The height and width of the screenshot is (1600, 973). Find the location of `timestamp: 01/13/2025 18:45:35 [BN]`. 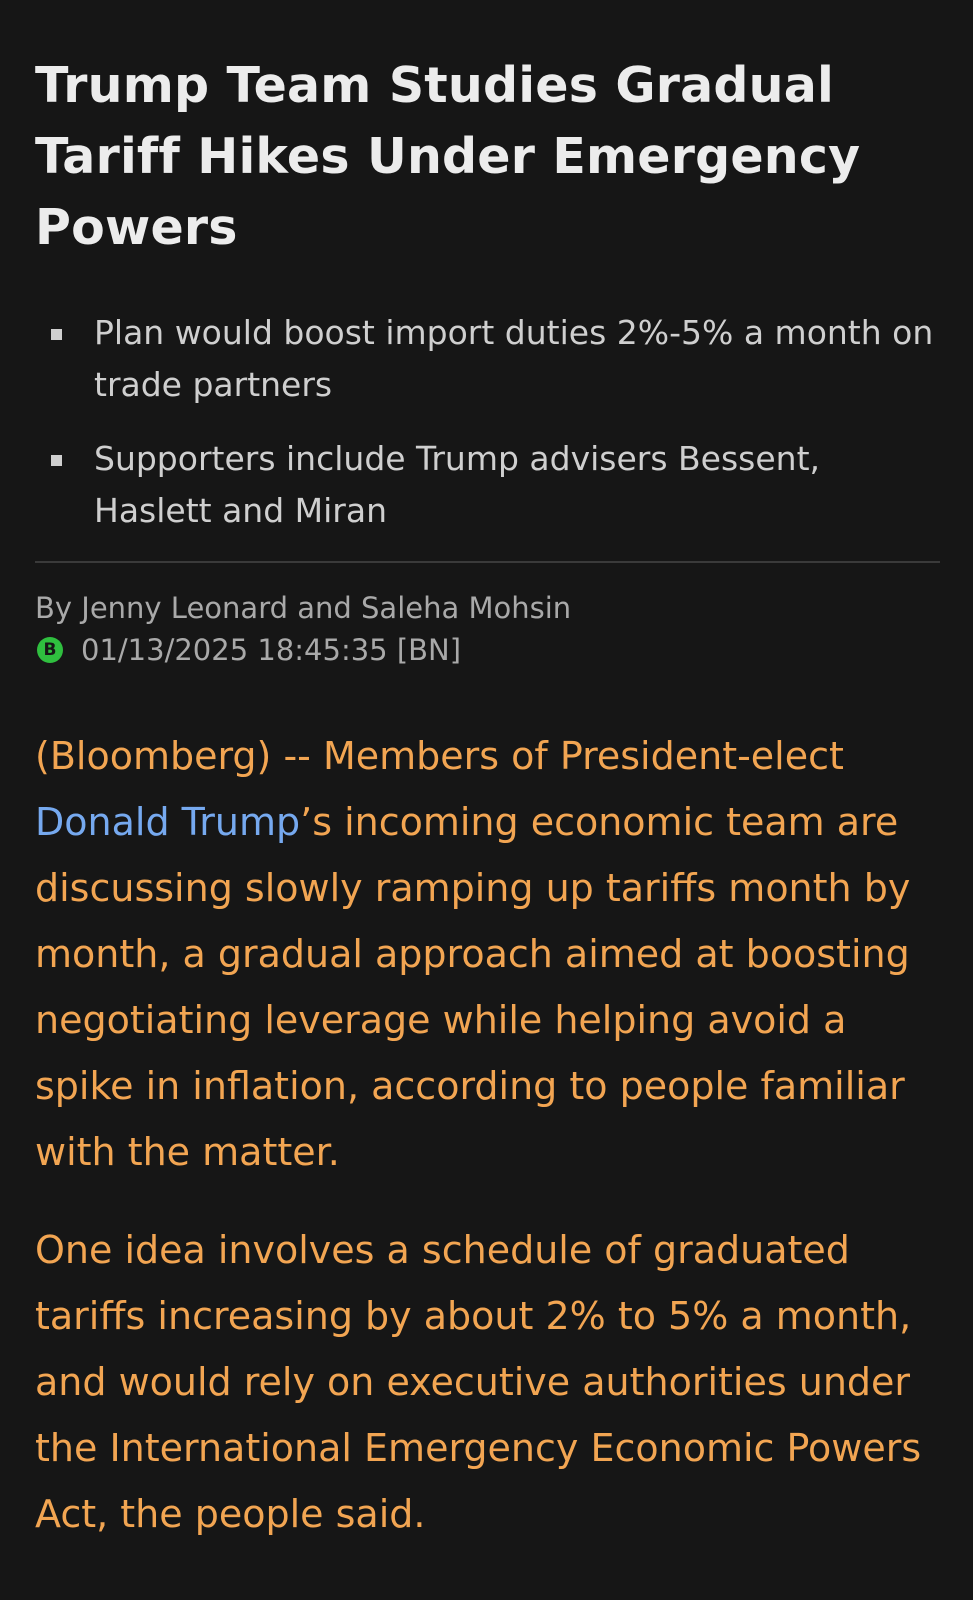

timestamp: 01/13/2025 18:45:35 [BN] is located at coordinates (271, 650).